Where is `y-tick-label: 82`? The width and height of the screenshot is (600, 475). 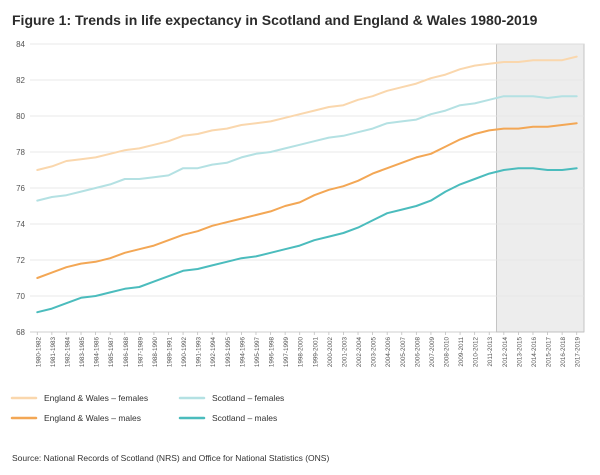 y-tick-label: 82 is located at coordinates (20, 80).